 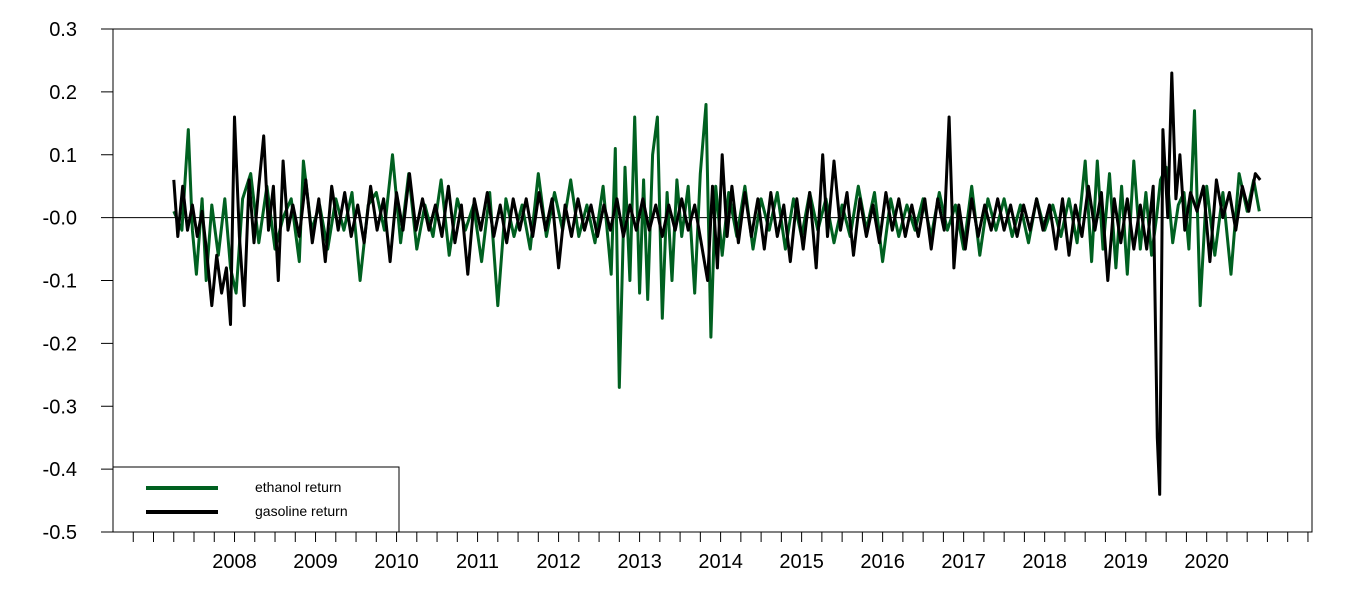 What do you see at coordinates (558, 562) in the screenshot?
I see `x-tick-label: 2012` at bounding box center [558, 562].